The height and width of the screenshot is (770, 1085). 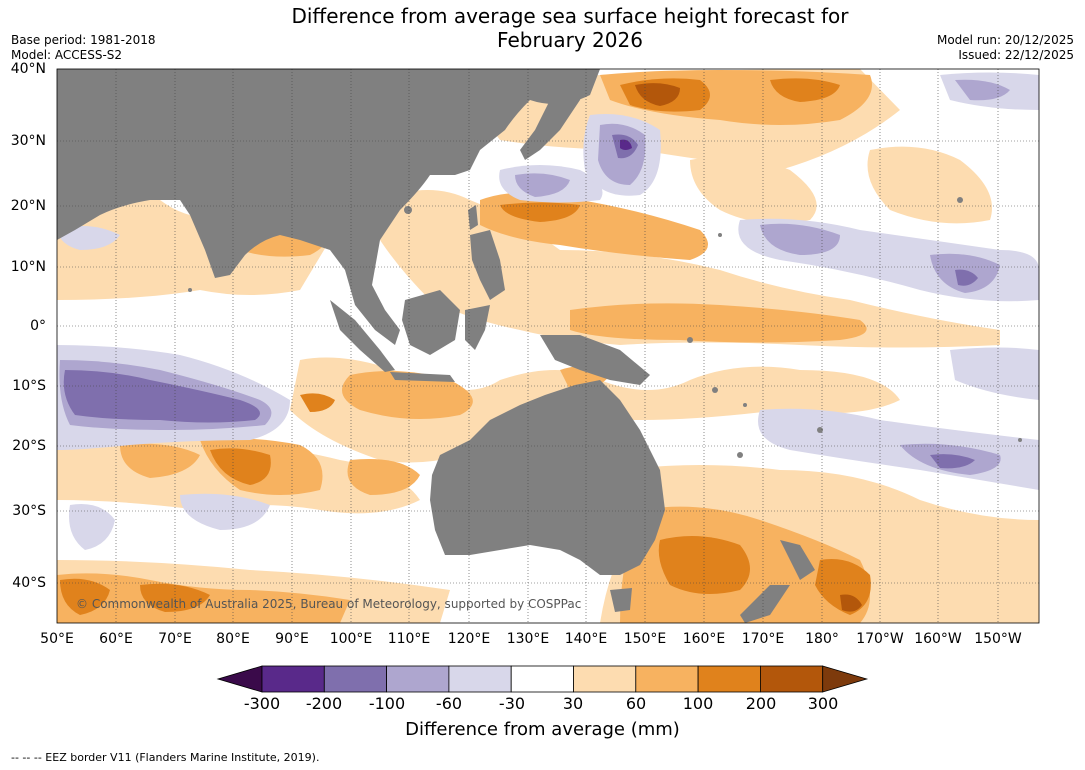 I want to click on lon-label: 170°E, so click(x=763, y=639).